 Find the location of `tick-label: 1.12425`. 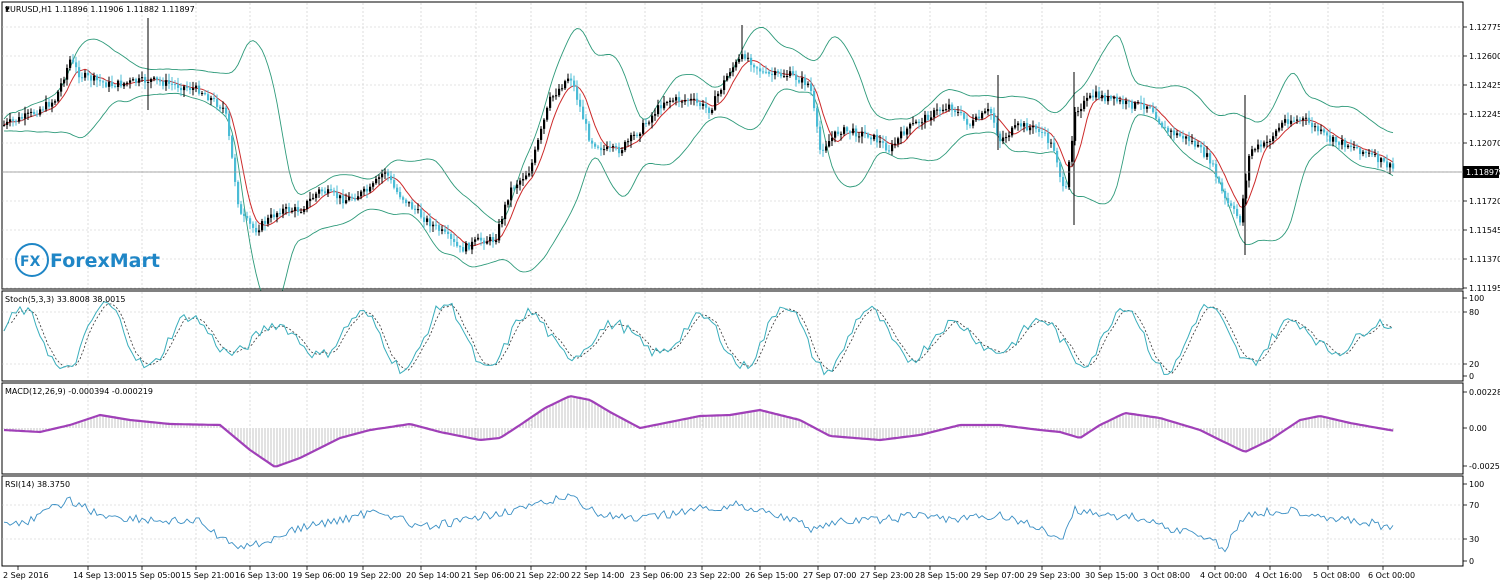

tick-label: 1.12425 is located at coordinates (1484, 85).